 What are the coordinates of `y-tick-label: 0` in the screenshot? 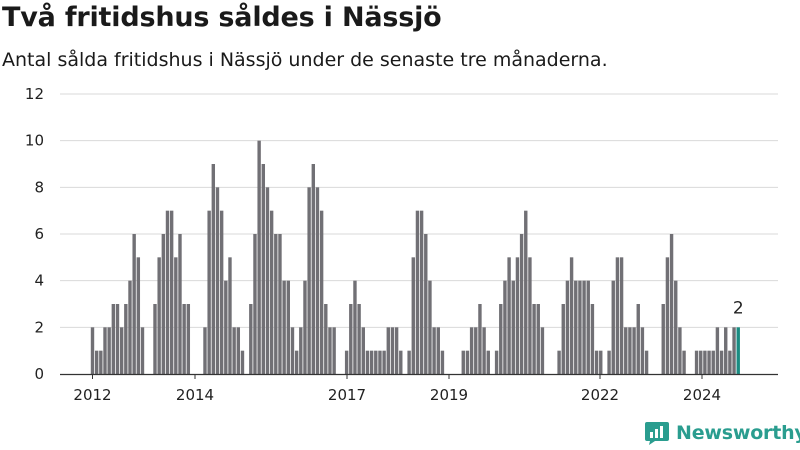 It's located at (39, 374).